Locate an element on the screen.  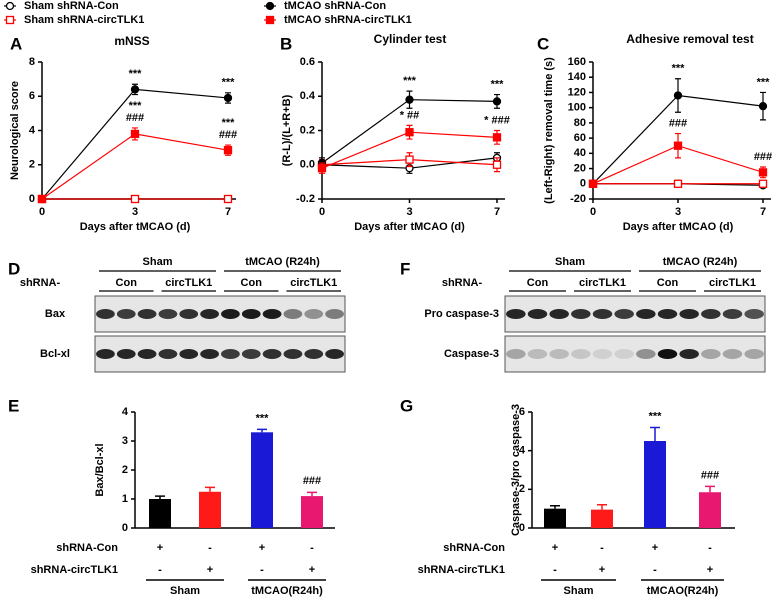
y-tick-label: 100 is located at coordinates (577, 108).